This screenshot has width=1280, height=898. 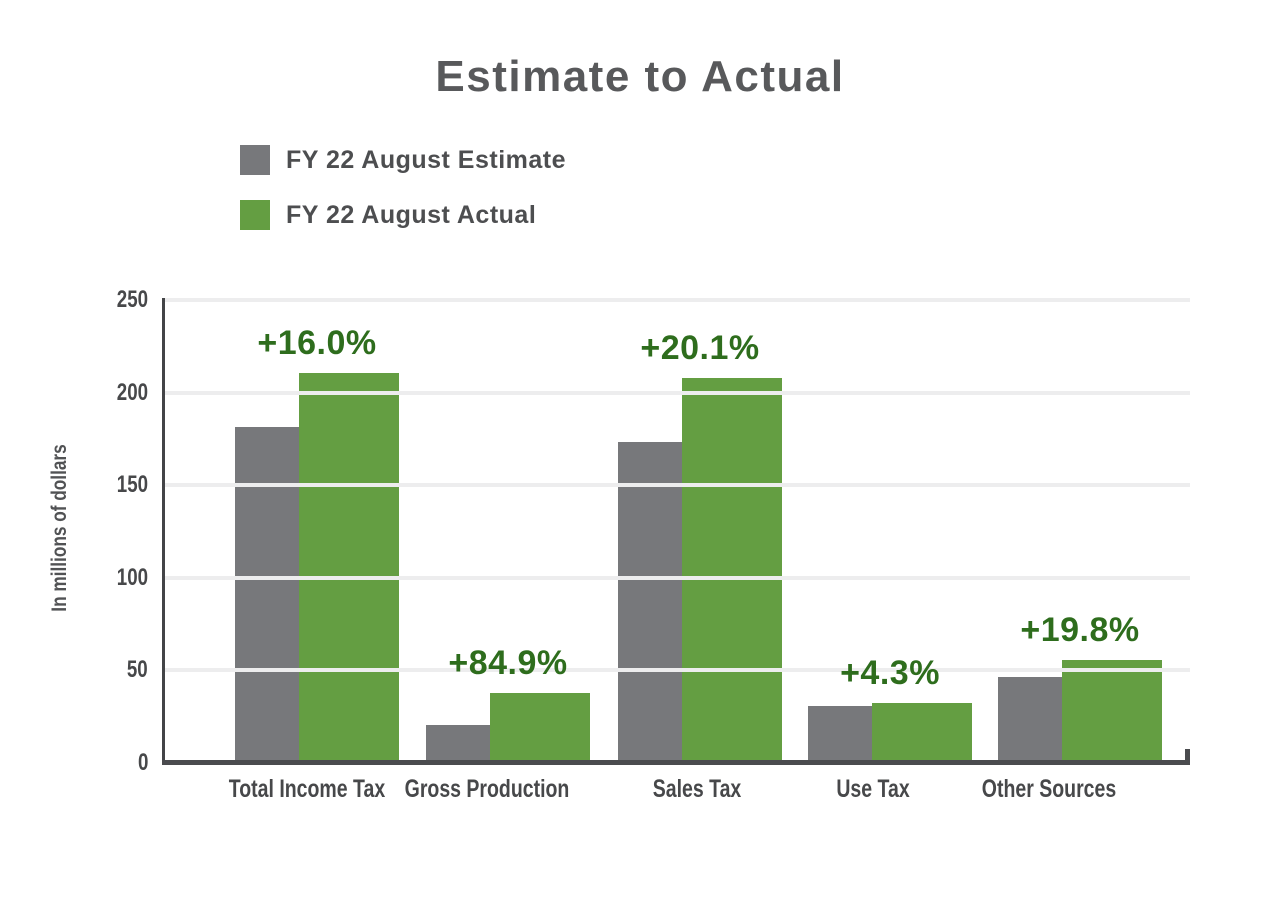 What do you see at coordinates (1080, 630) in the screenshot?
I see `pct-annotation-other-sources: +19.8%` at bounding box center [1080, 630].